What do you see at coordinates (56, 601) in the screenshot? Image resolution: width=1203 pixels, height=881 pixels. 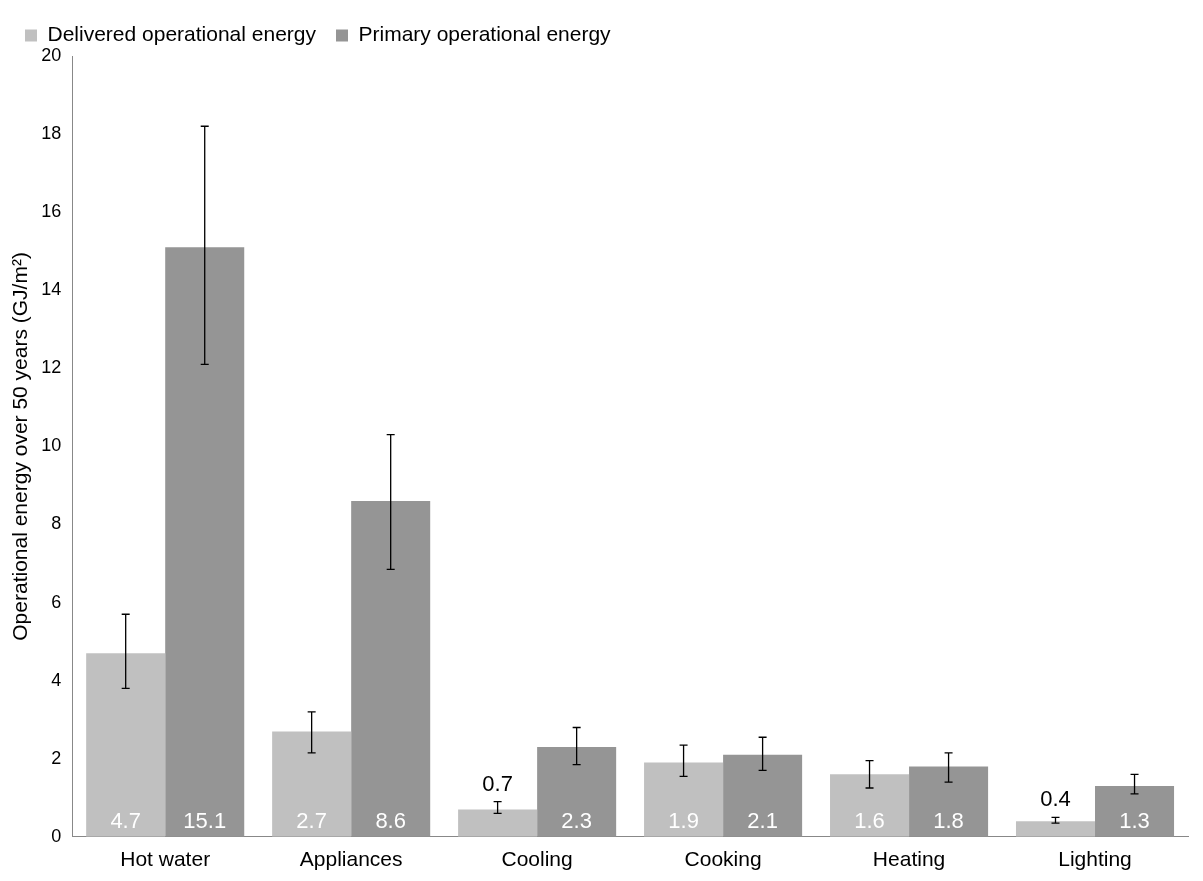 I see `y-tick-label: 6` at bounding box center [56, 601].